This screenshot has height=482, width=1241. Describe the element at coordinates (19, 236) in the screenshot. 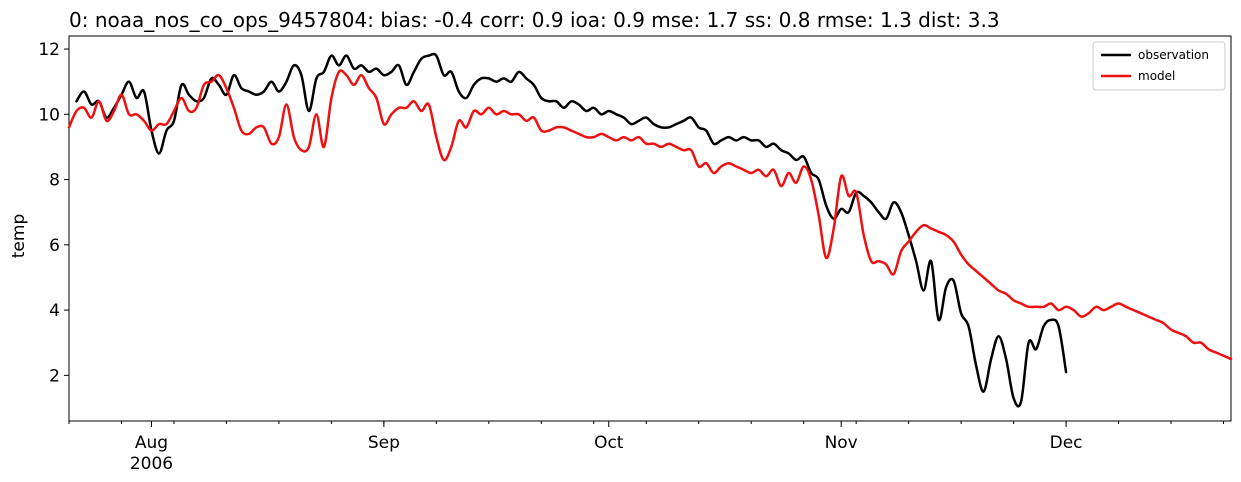

I see `y-axis-label: temp` at that location.